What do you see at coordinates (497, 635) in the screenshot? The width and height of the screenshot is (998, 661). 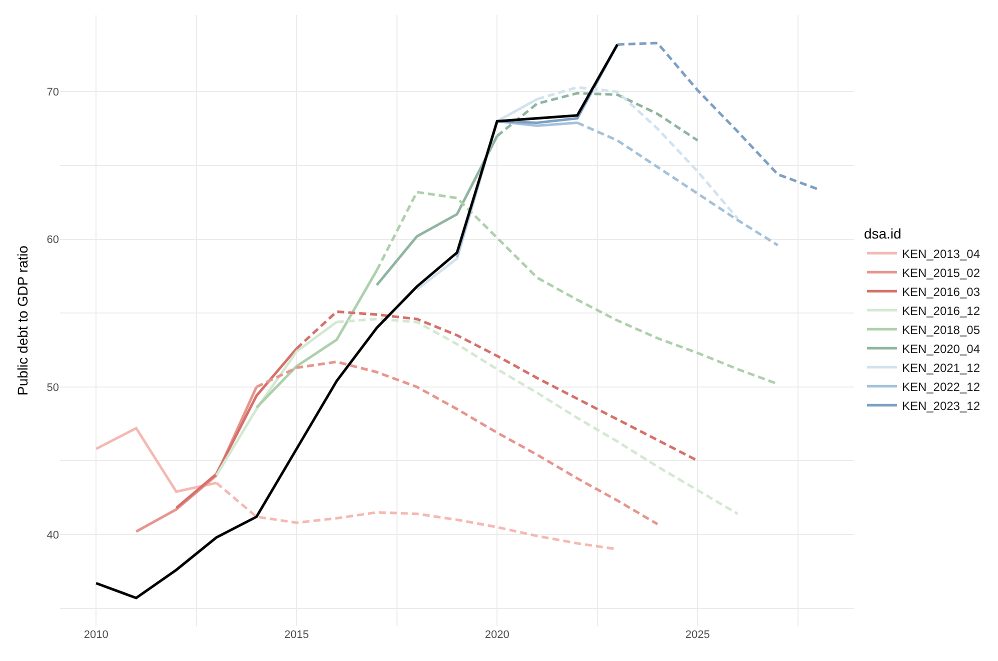 I see `x-tick-label: 2020` at bounding box center [497, 635].